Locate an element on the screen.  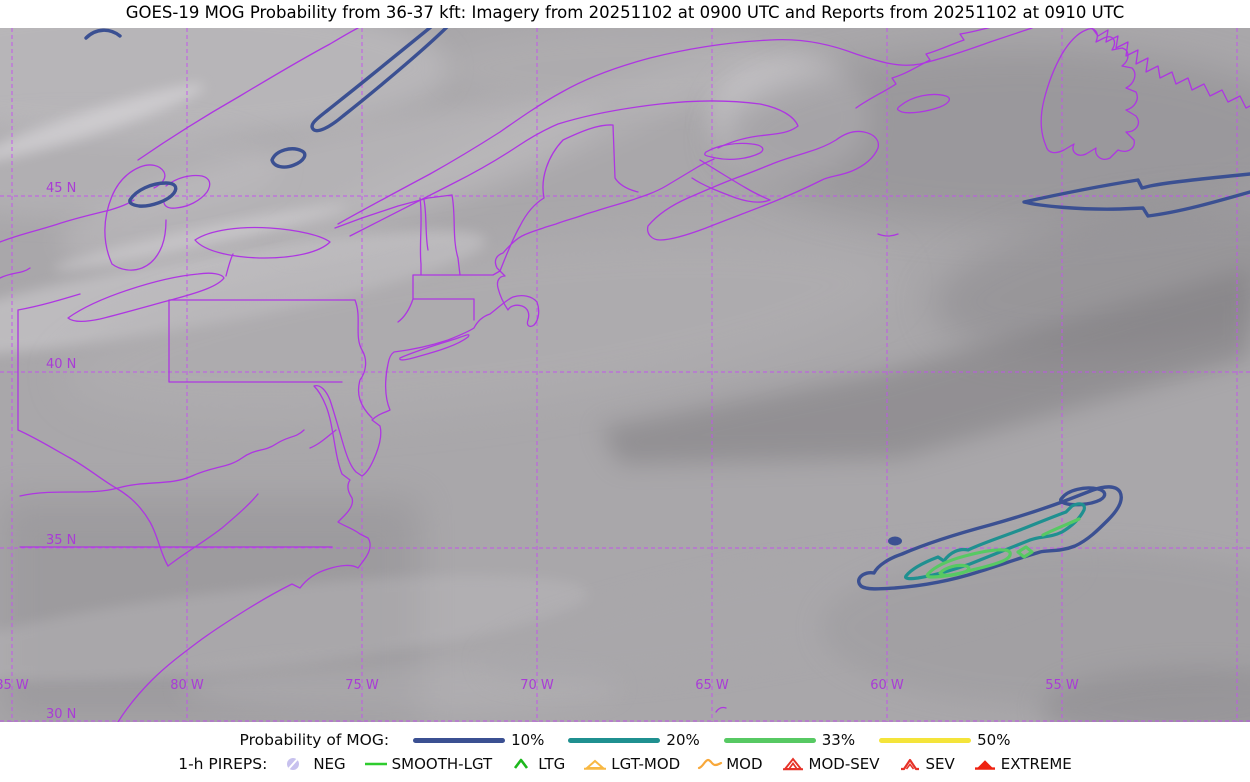
pirep-legend-label: 1-h PIREPS: is located at coordinates (223, 764).